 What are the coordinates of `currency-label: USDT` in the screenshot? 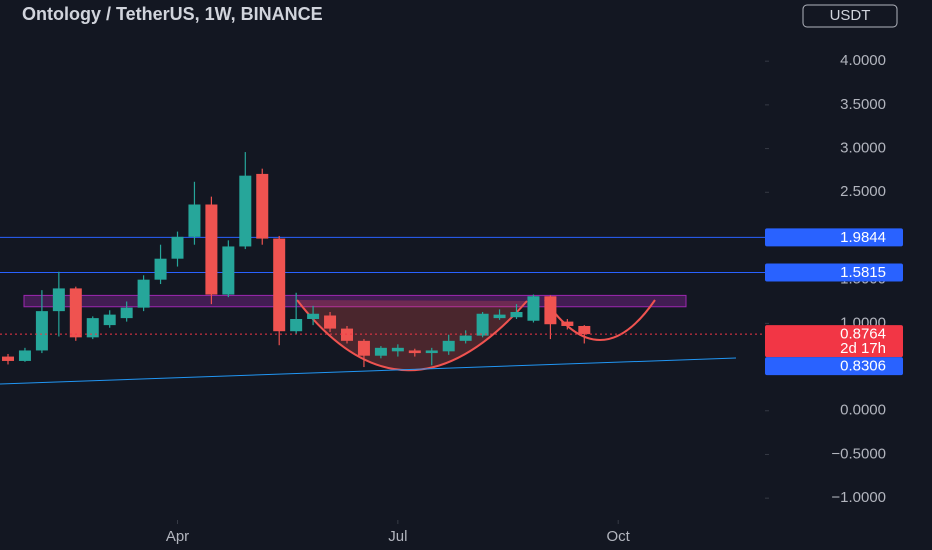 It's located at (850, 15).